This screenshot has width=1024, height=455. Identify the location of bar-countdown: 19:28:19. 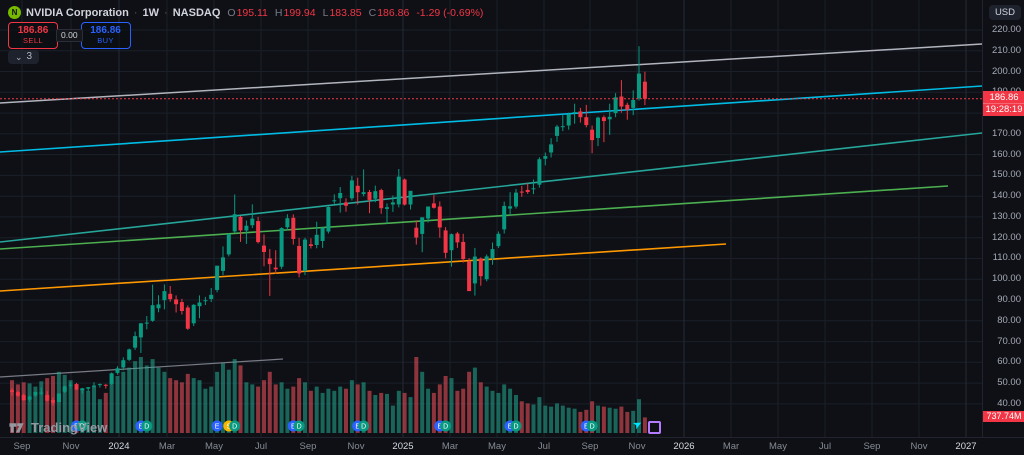
(1003, 109).